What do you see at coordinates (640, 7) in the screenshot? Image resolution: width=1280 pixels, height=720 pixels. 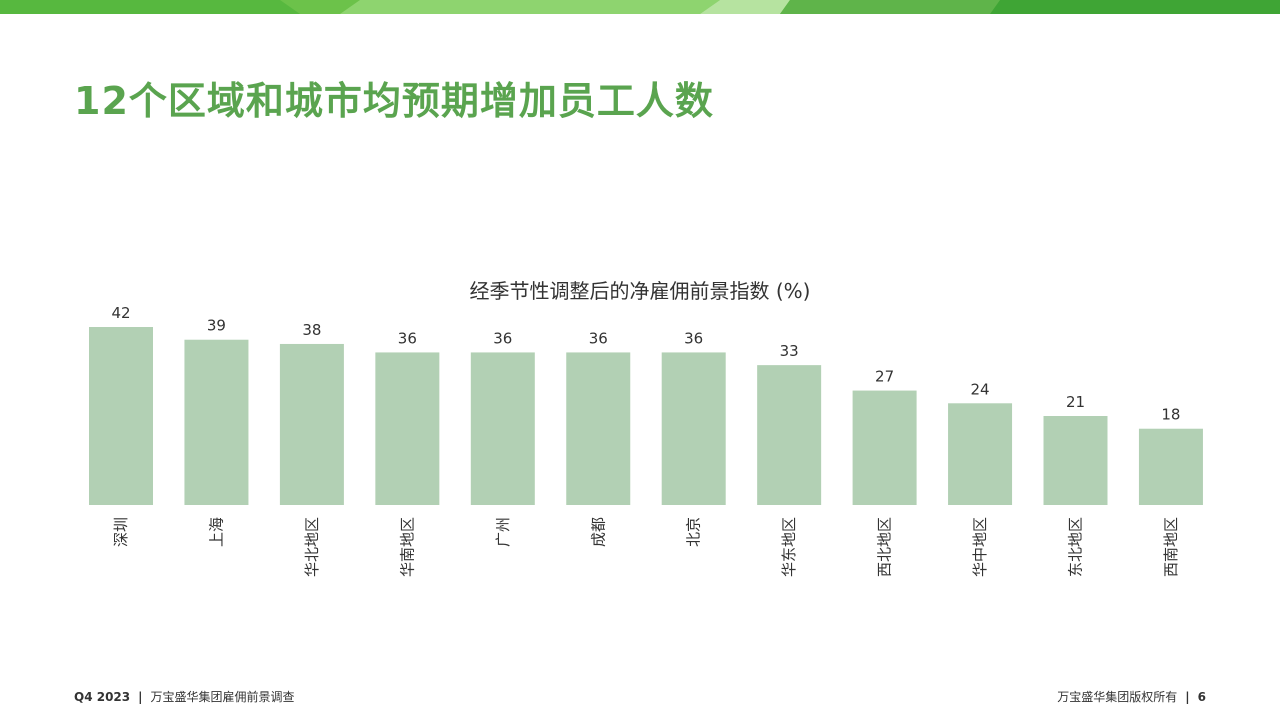 I see `top-decorative-band` at bounding box center [640, 7].